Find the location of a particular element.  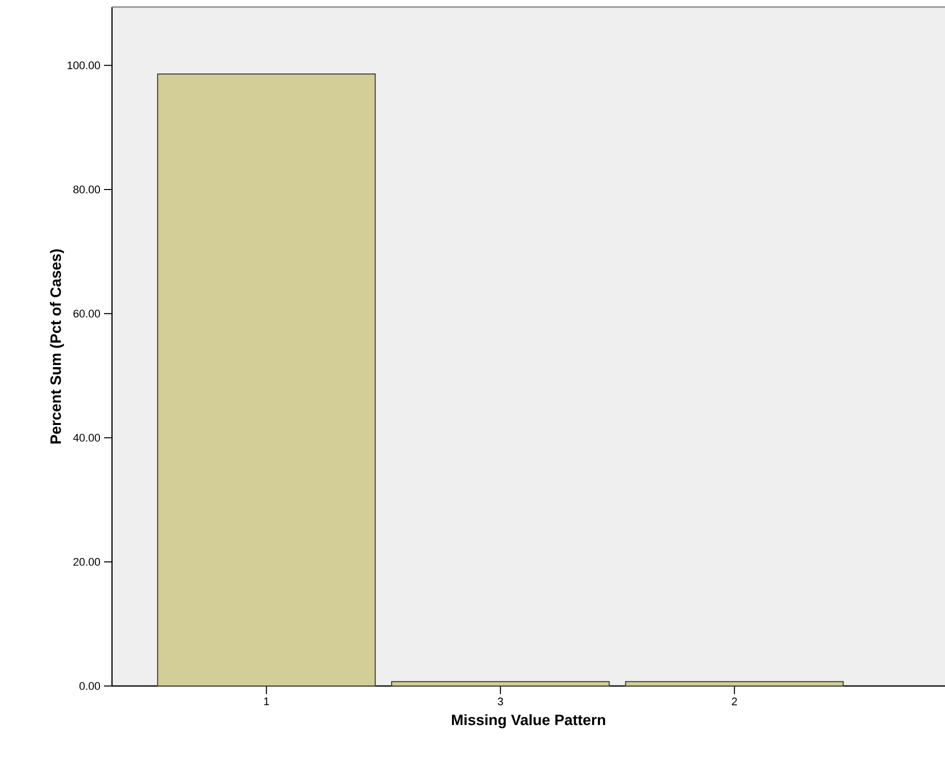

y-tick-label: 0.00 is located at coordinates (89, 686).